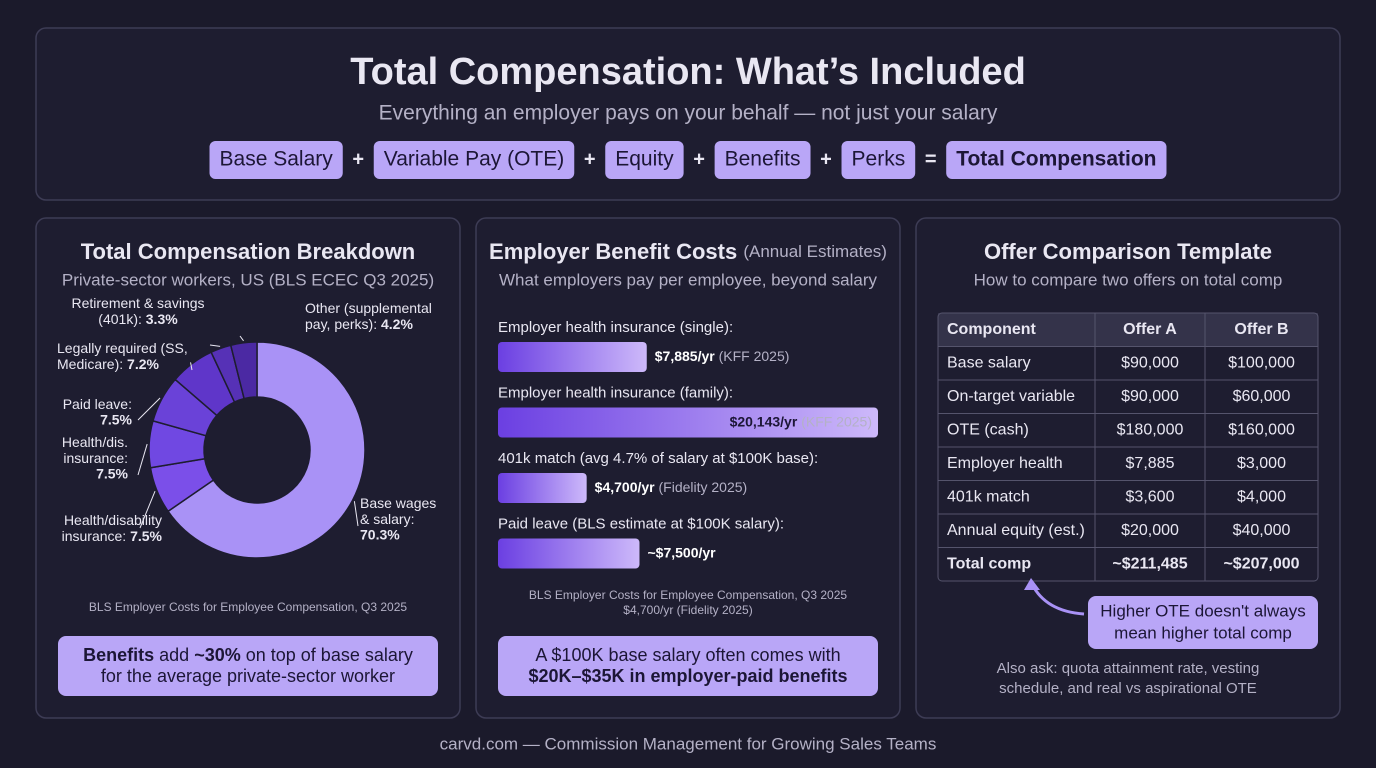 Image resolution: width=1376 pixels, height=768 pixels. What do you see at coordinates (1261, 362) in the screenshot?
I see `table-cell: $100,000` at bounding box center [1261, 362].